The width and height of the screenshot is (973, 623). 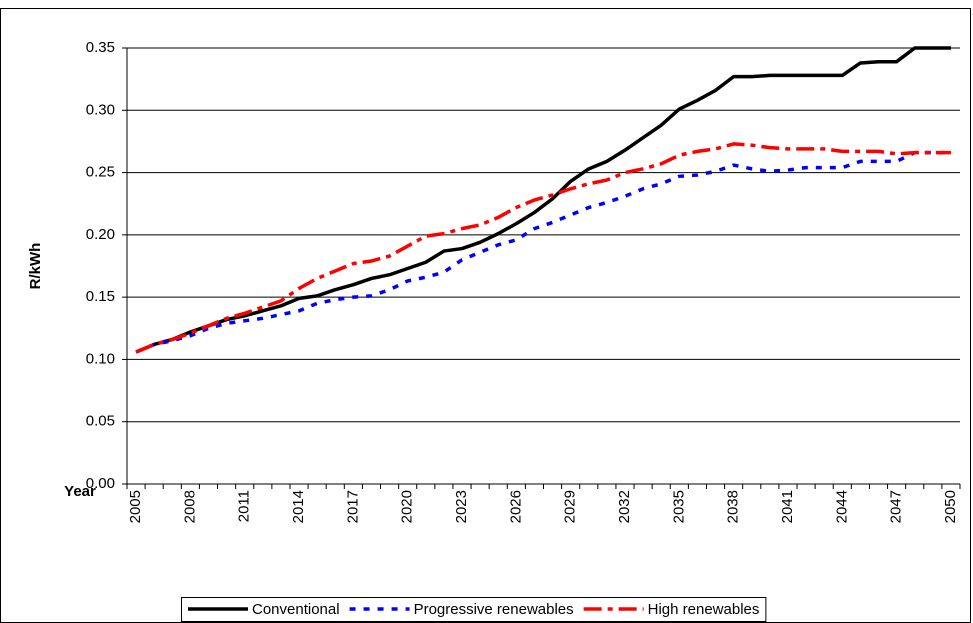 I want to click on y-tick-label: 0.10, so click(x=100, y=358).